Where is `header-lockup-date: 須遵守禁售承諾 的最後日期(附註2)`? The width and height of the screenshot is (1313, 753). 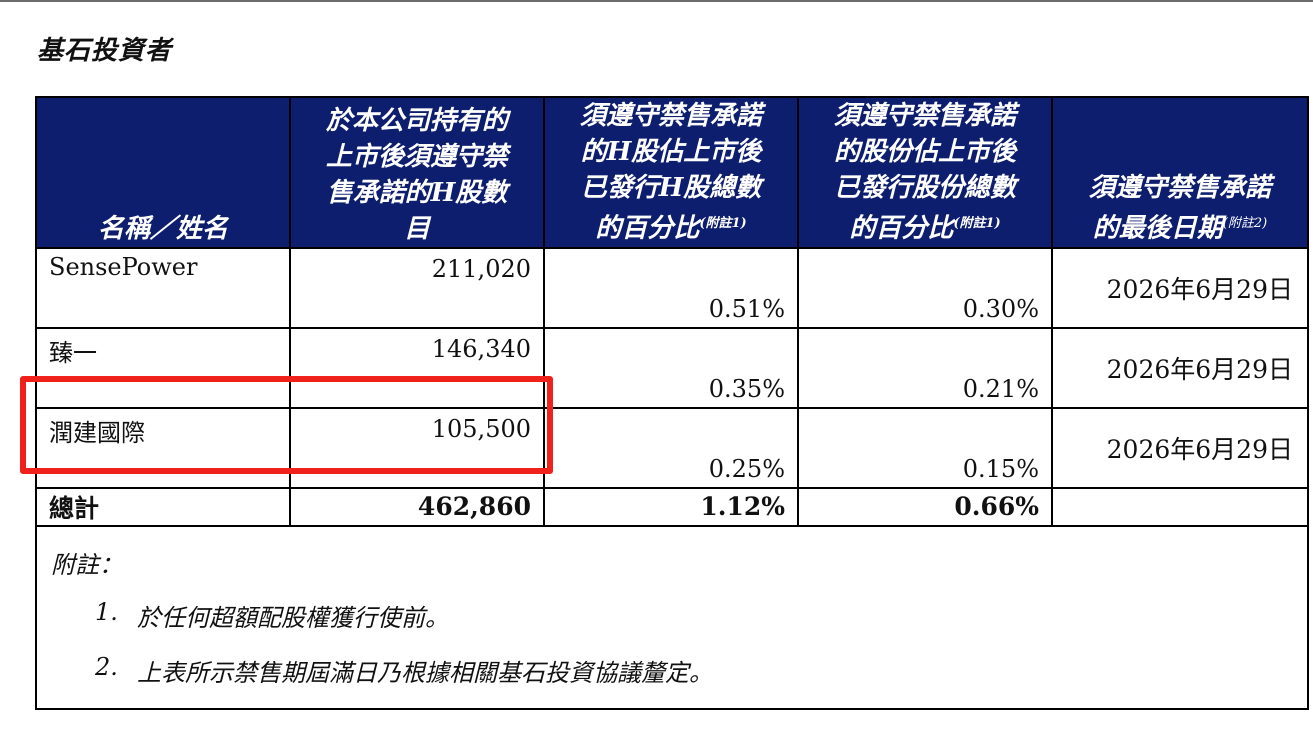 header-lockup-date: 須遵守禁售承諾 的最後日期(附註2) is located at coordinates (1180, 172).